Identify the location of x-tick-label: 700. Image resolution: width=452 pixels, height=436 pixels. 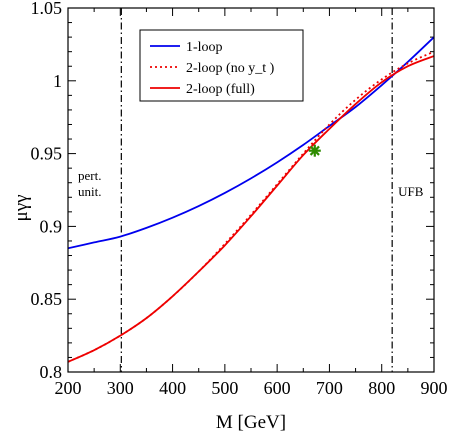
(329, 388).